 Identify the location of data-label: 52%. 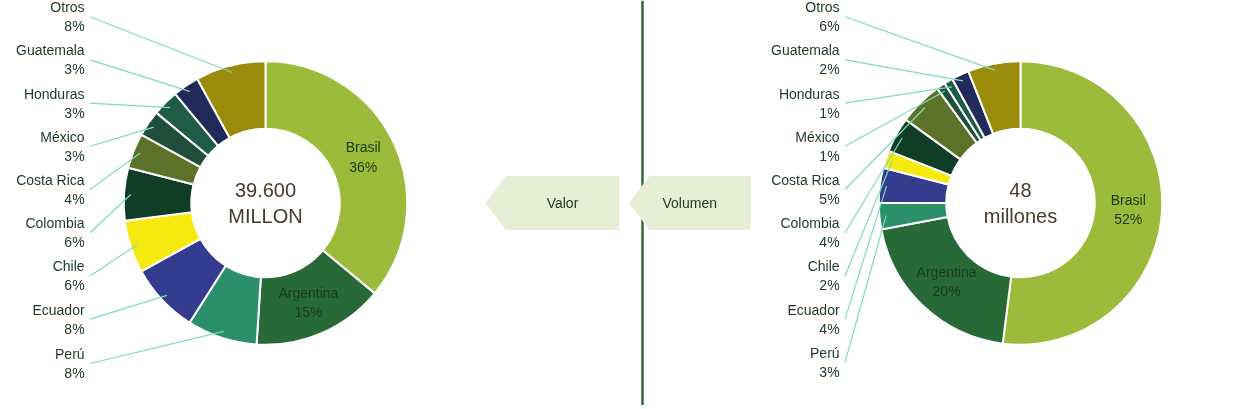
(1128, 219).